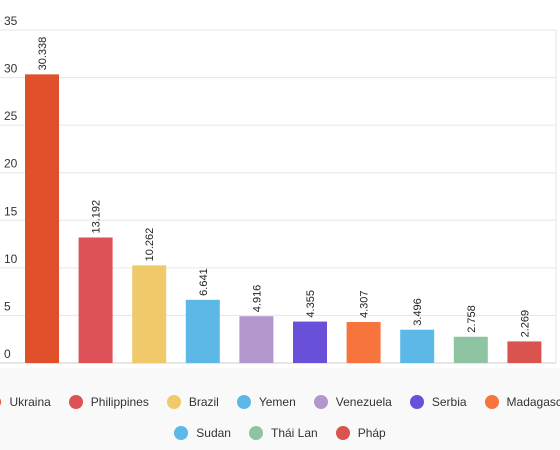  What do you see at coordinates (97, 217) in the screenshot?
I see `data-label: 13.192` at bounding box center [97, 217].